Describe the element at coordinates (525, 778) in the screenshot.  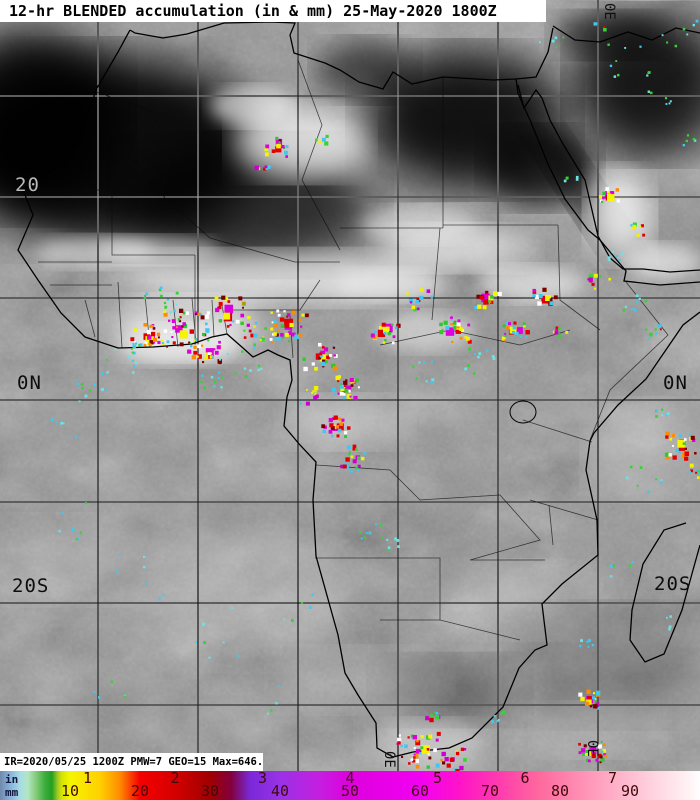
I see `colorbar-tick: 6` at that location.